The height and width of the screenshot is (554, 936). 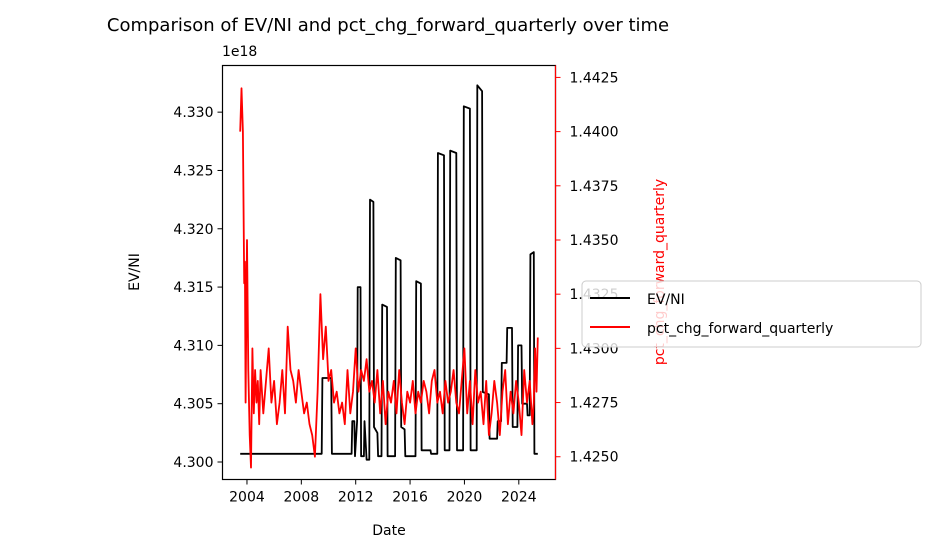 What do you see at coordinates (388, 531) in the screenshot?
I see `x-axis-label: Date` at bounding box center [388, 531].